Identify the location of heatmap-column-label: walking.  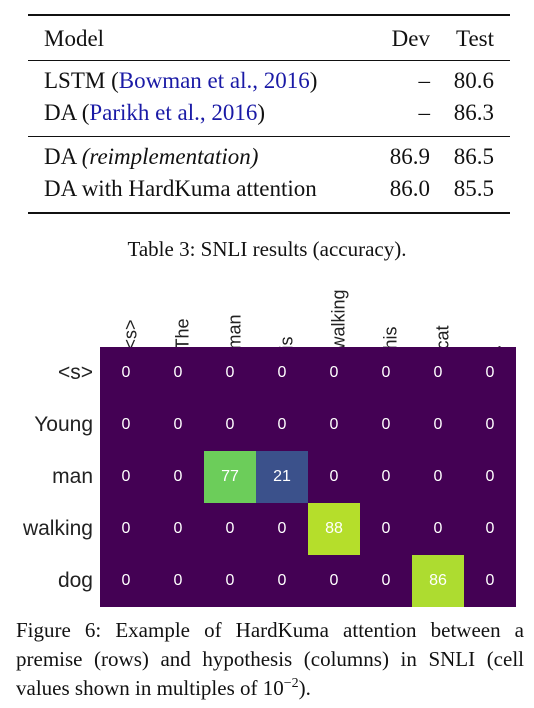
(338, 319).